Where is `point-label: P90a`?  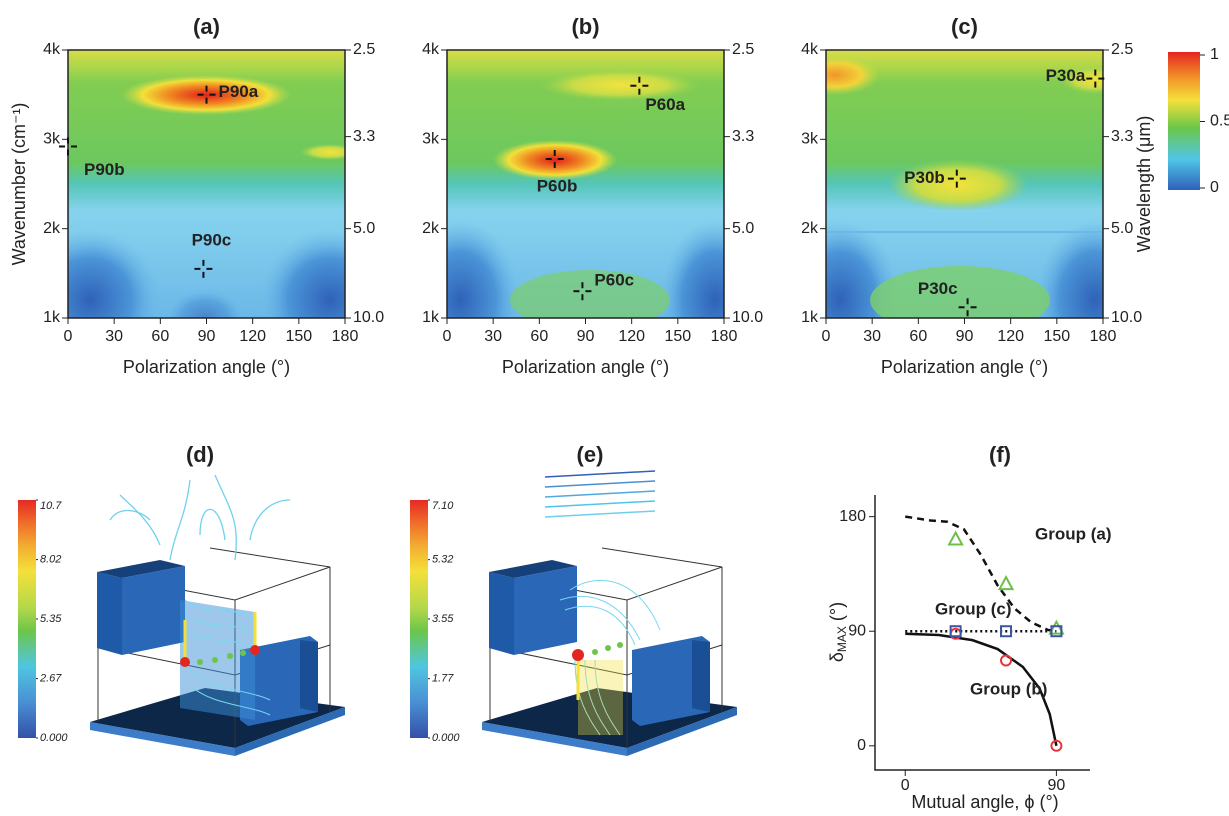 point-label: P90a is located at coordinates (239, 91).